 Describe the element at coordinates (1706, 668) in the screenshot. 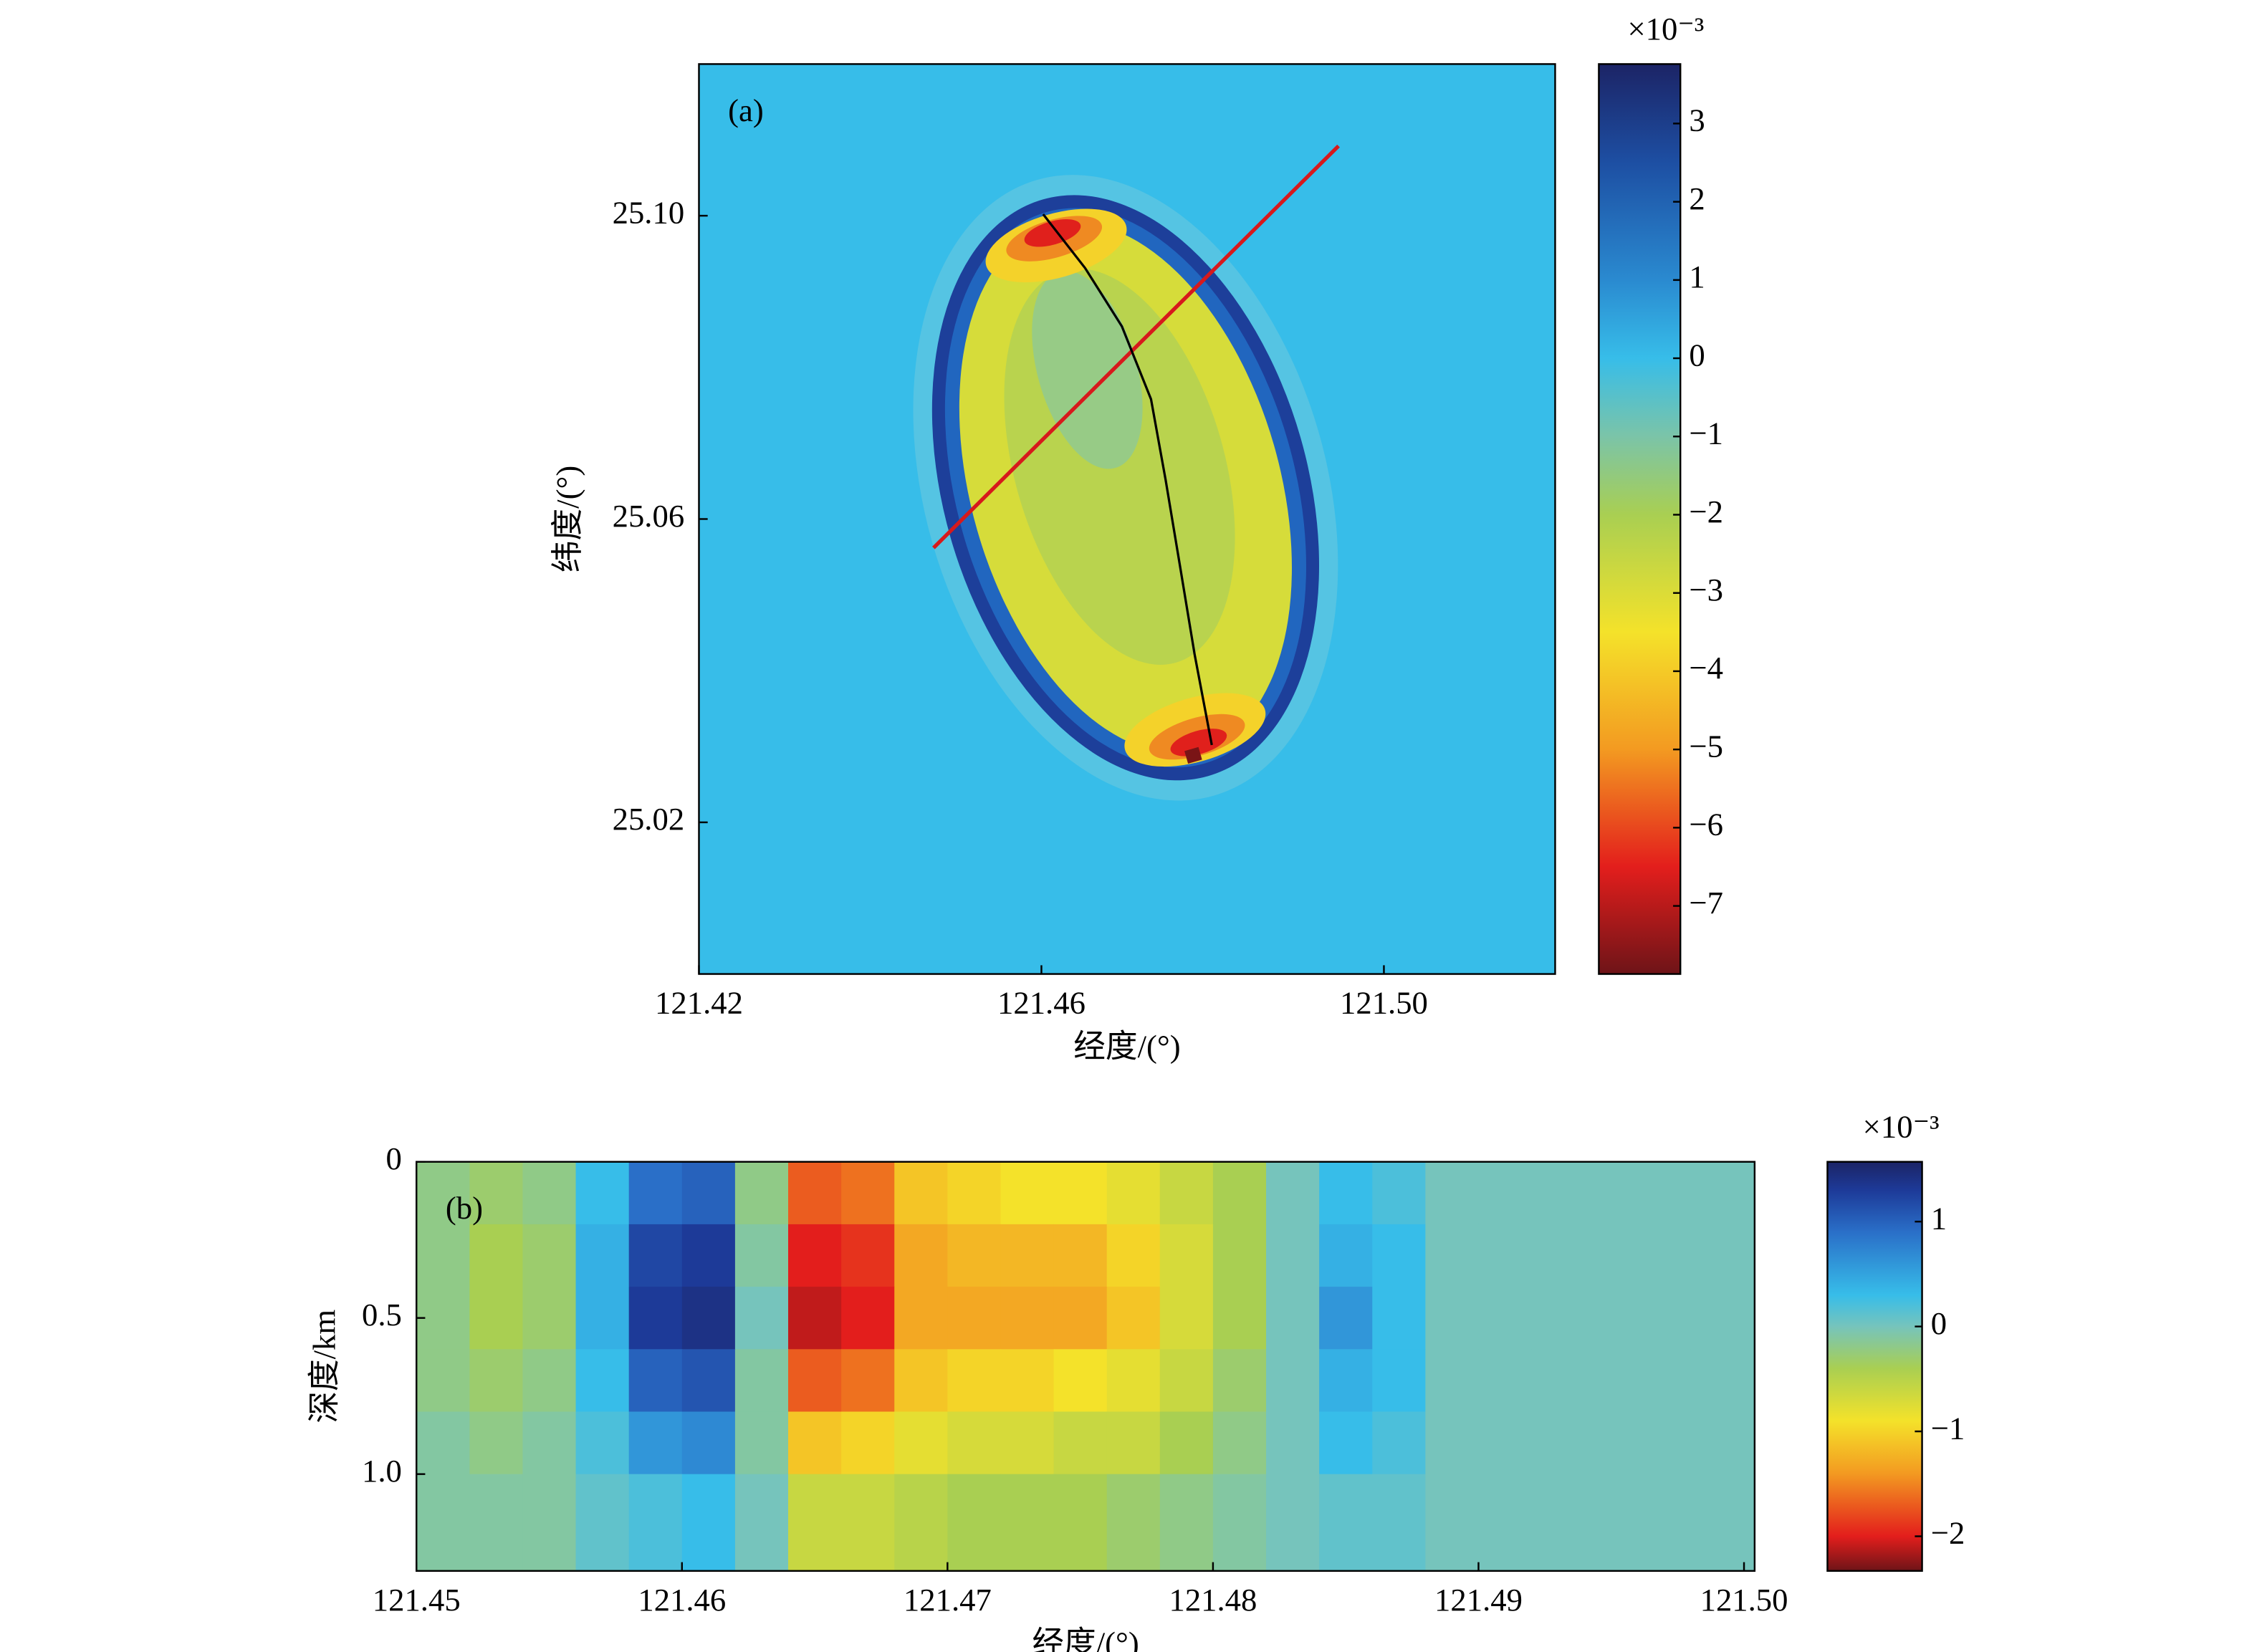

I see `colorbar-tick-label: −4` at that location.